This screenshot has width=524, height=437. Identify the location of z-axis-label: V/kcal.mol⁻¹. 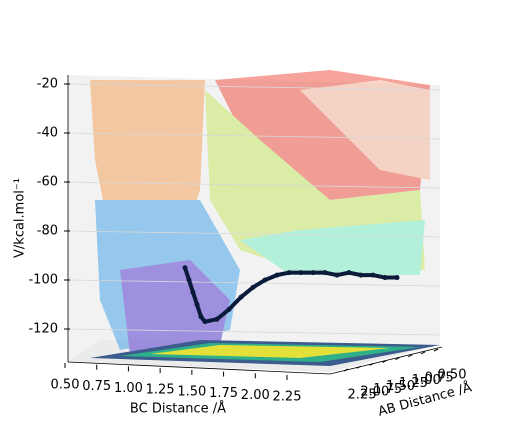
(20, 218).